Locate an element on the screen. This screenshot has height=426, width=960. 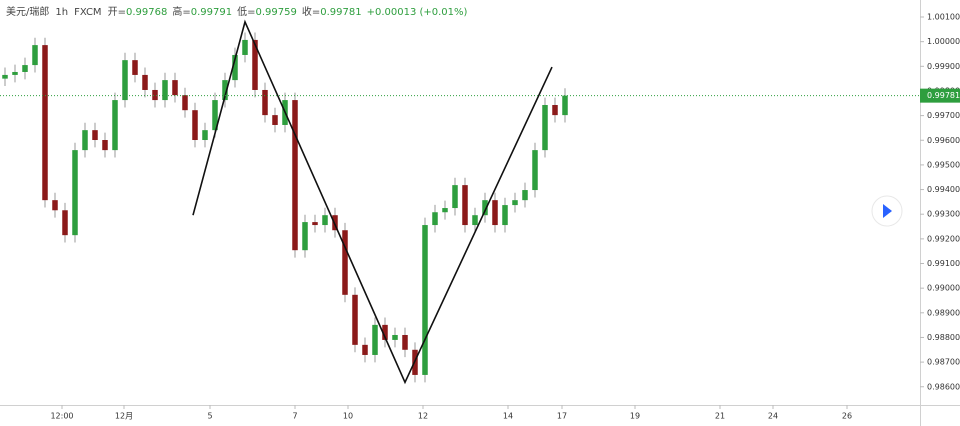
ohlc-value: 0.99791 is located at coordinates (211, 12).